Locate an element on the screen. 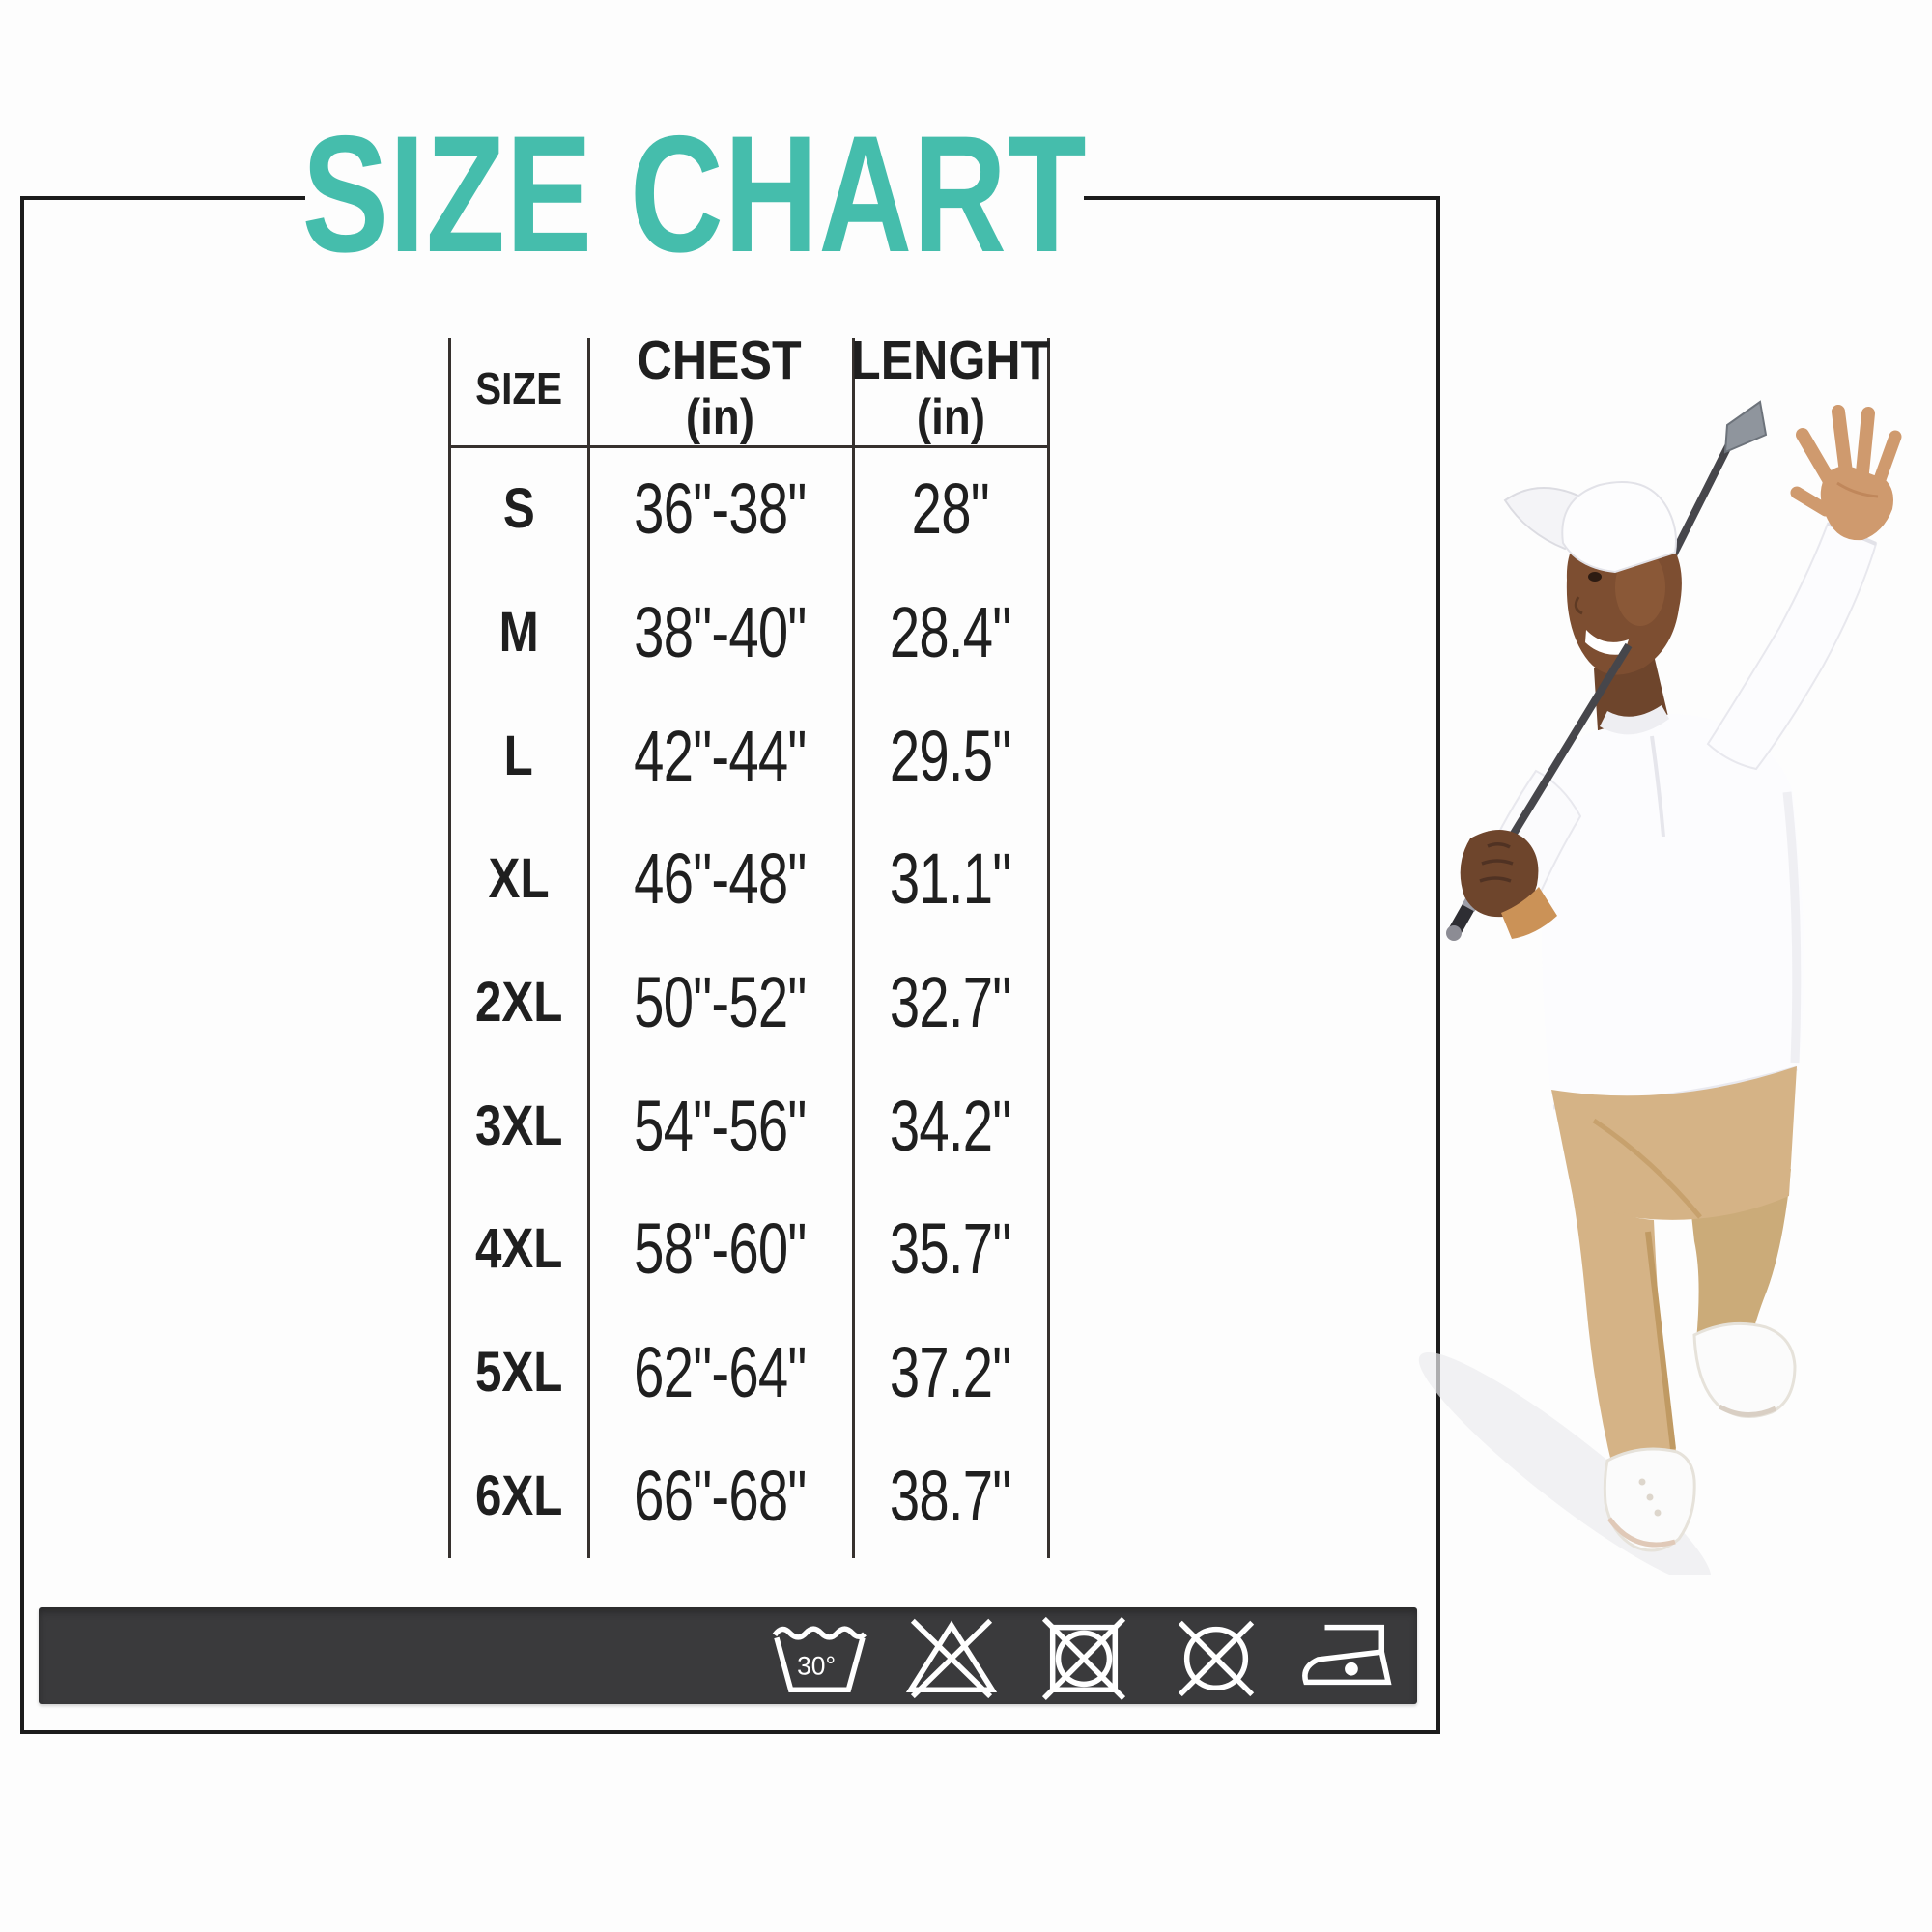  sleeve is located at coordinates (1532, 836).